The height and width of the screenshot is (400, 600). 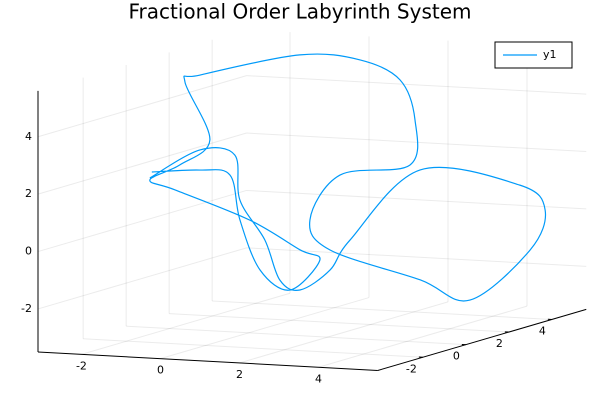 I want to click on z-tick-label: 4, so click(x=28, y=136).